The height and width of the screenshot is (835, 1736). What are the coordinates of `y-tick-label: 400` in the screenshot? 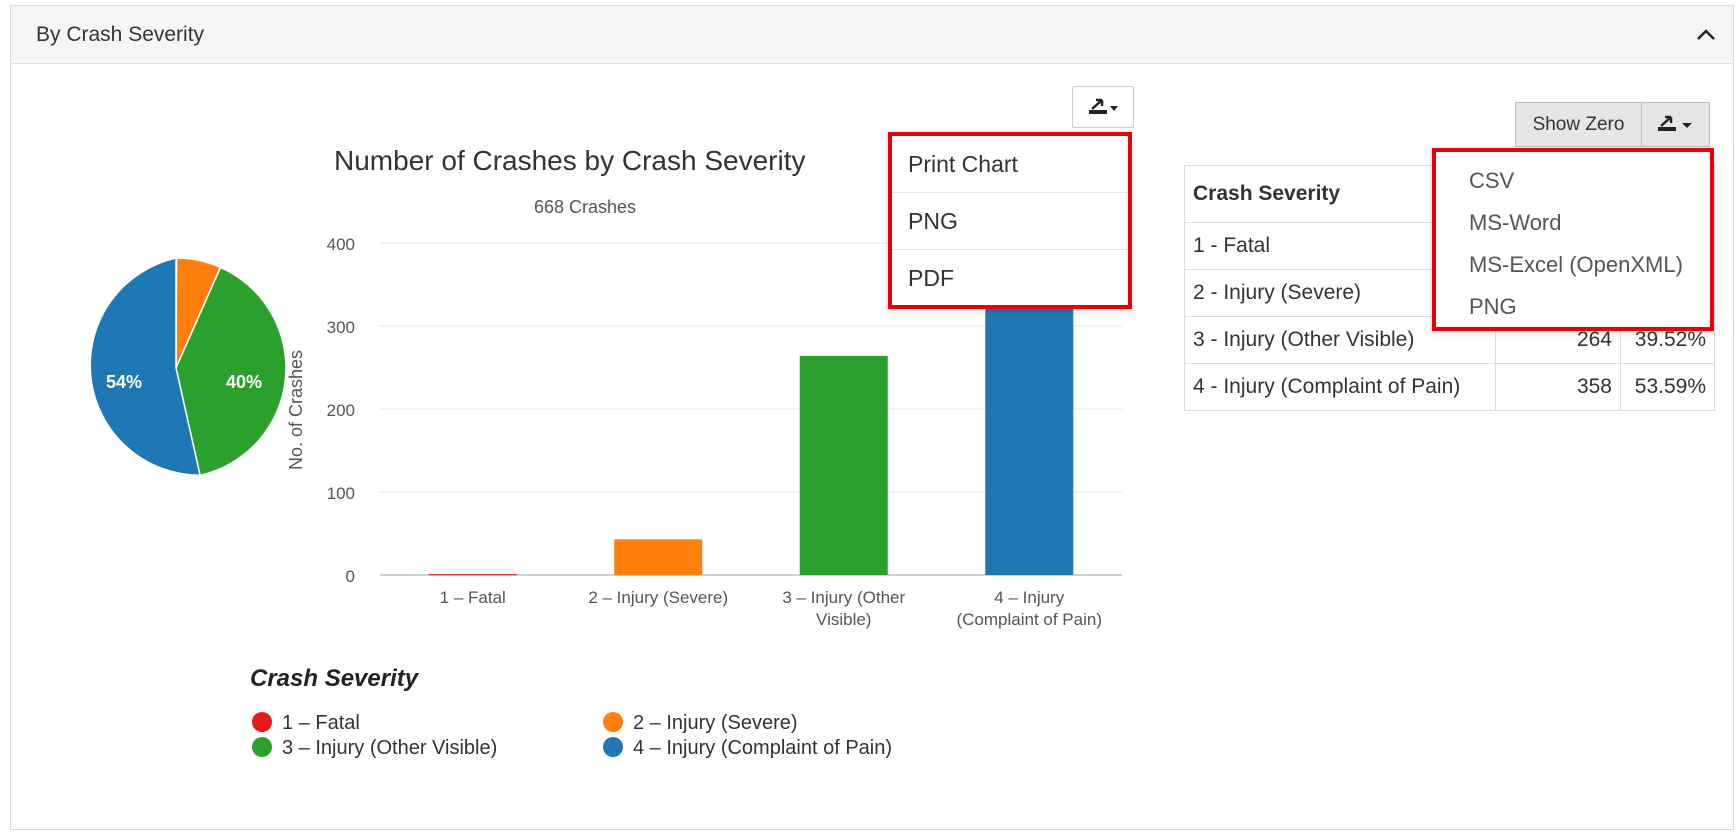 It's located at (341, 244).